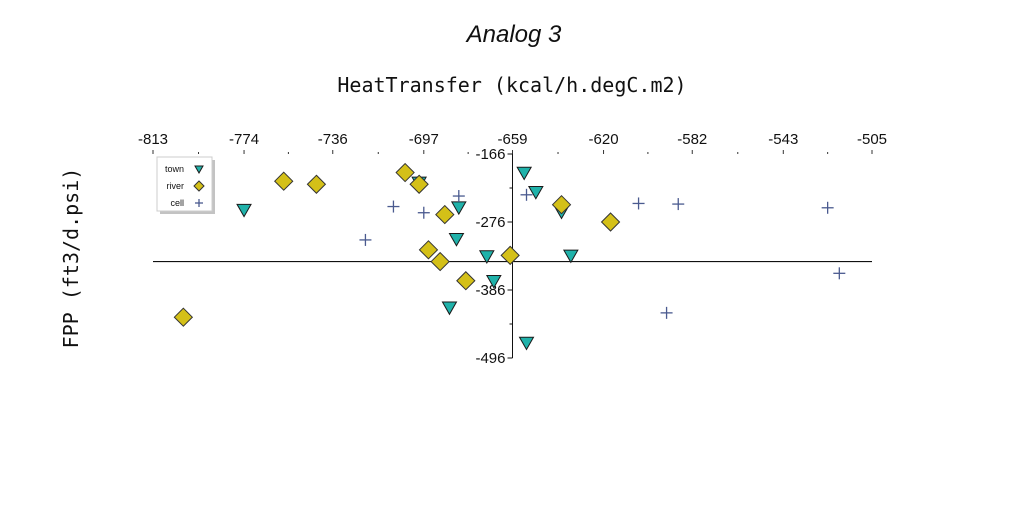 The width and height of the screenshot is (1024, 512). I want to click on chart-title: Analog 3, so click(513, 34).